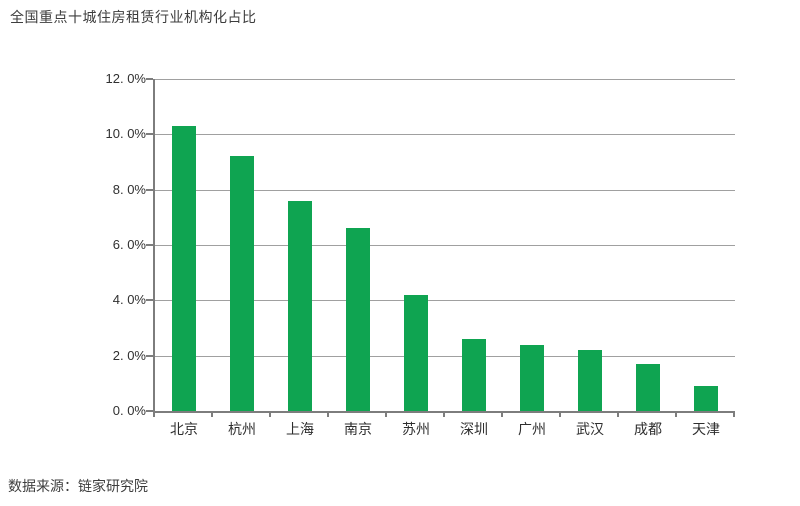 Image resolution: width=800 pixels, height=506 pixels. Describe the element at coordinates (184, 429) in the screenshot. I see `x-axis-label: 北京` at that location.